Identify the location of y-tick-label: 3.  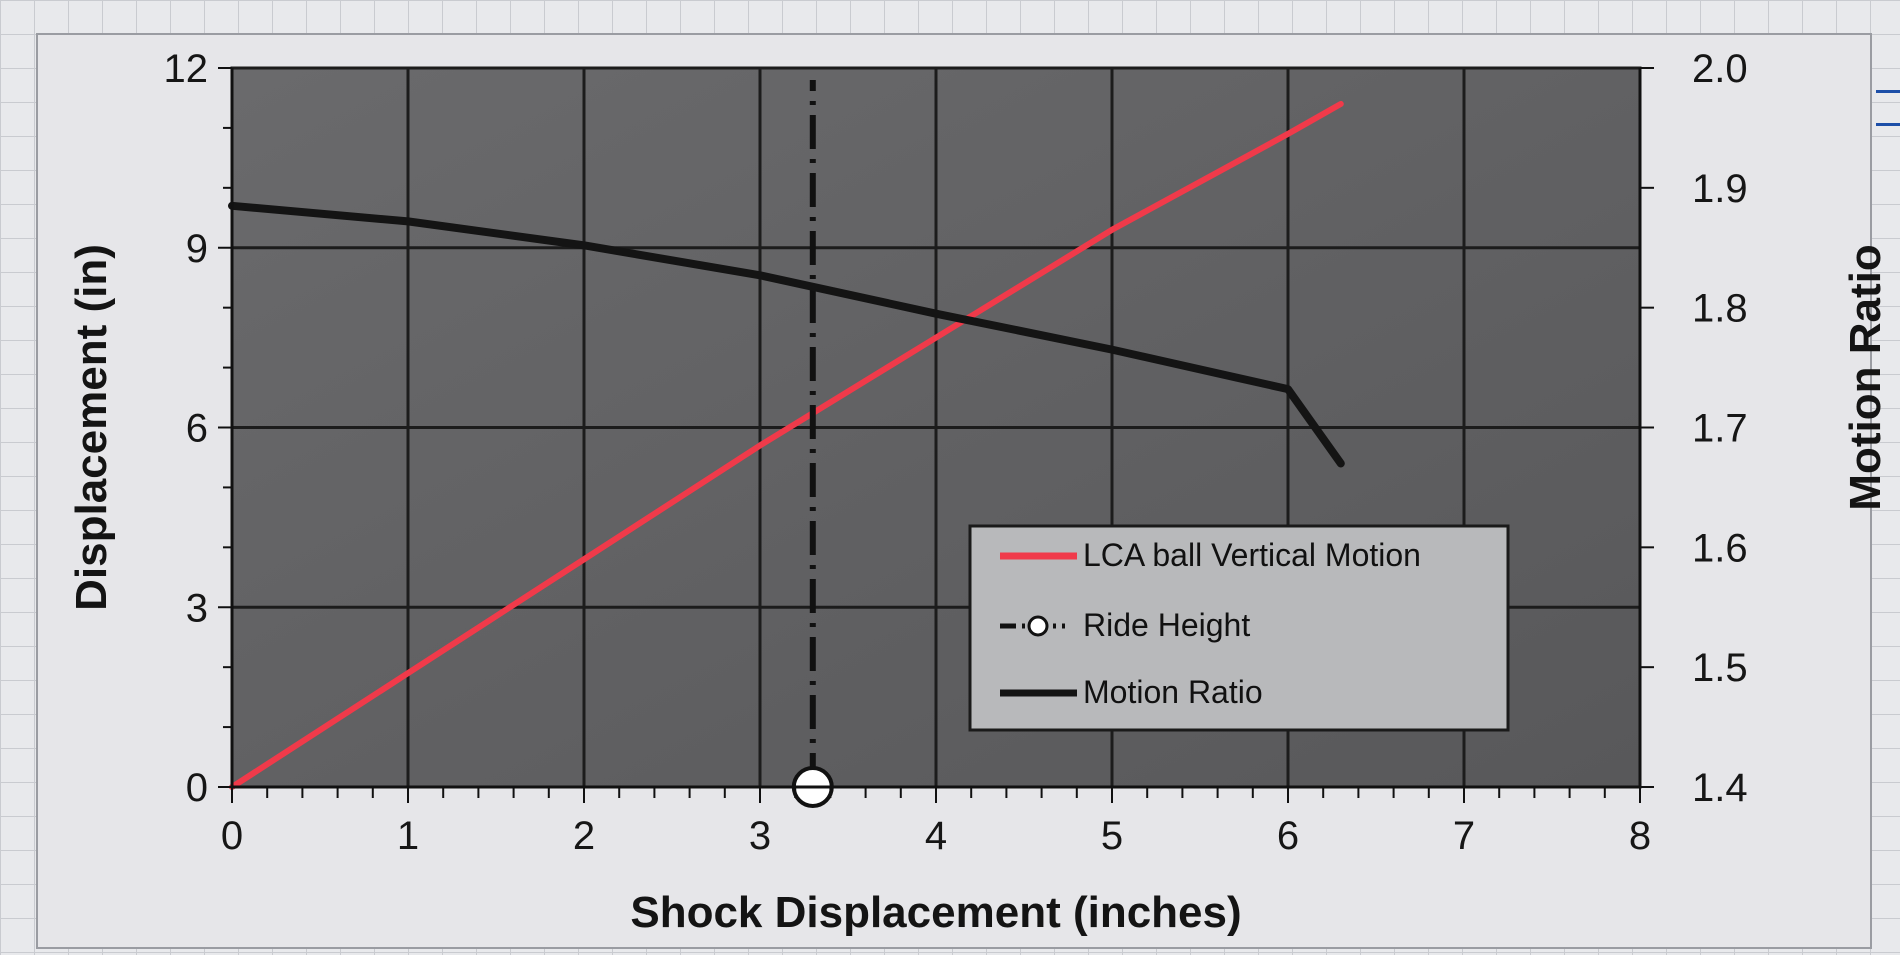
(197, 608).